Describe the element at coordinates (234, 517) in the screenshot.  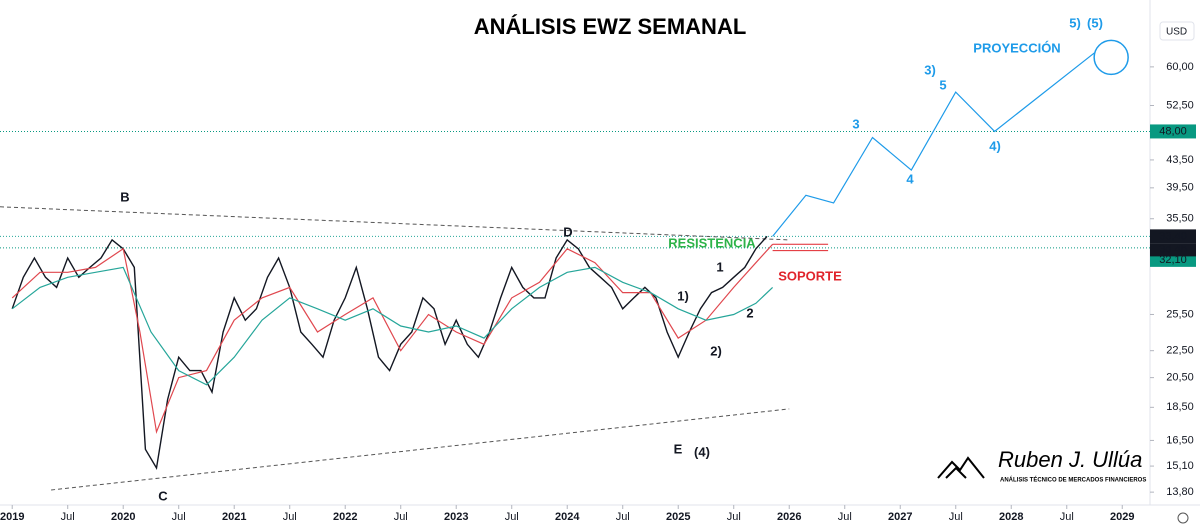
I see `x-tick-label: 2021` at that location.